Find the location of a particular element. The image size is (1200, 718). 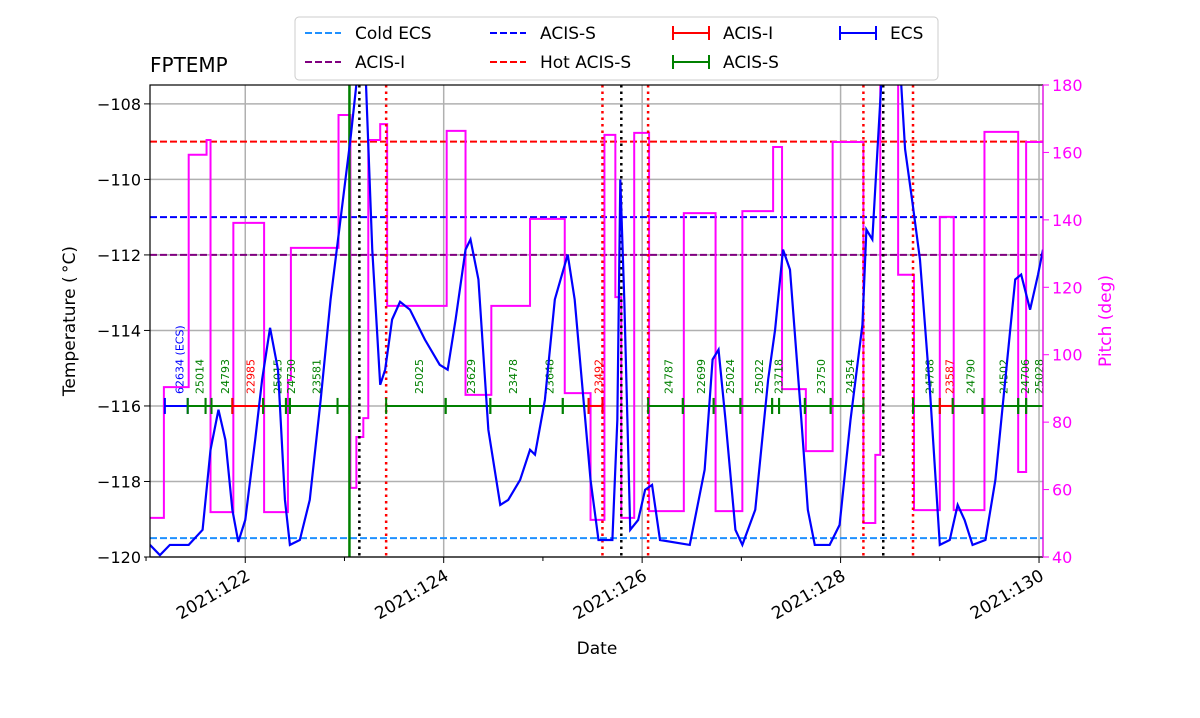

obsid-label: 25024 is located at coordinates (730, 376).